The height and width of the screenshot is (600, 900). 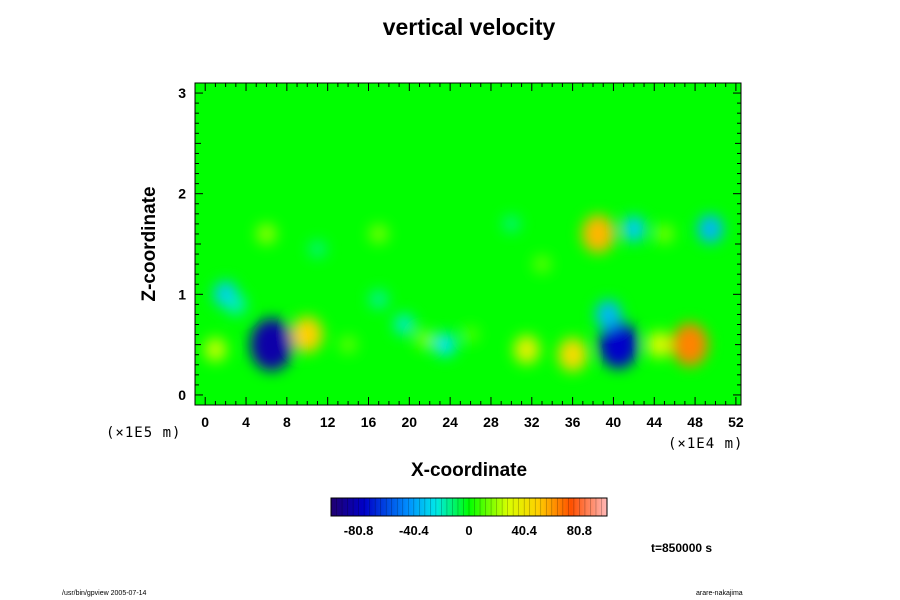 What do you see at coordinates (736, 422) in the screenshot?
I see `x-tick-label: 52` at bounding box center [736, 422].